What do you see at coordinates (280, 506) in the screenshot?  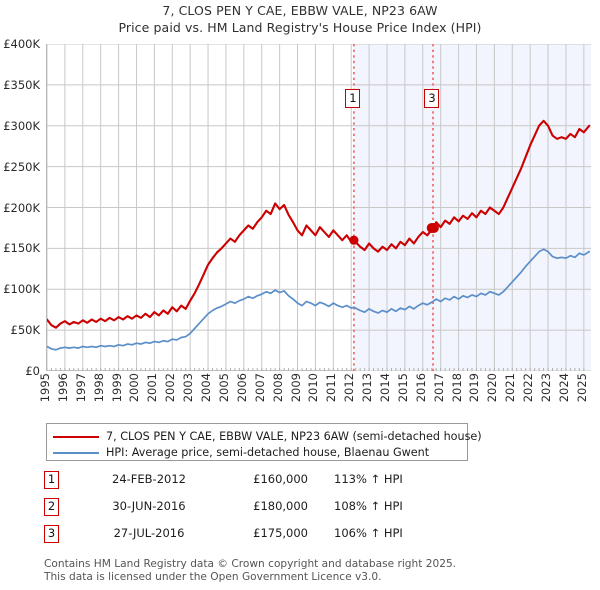 I see `transaction-price: £180,000` at bounding box center [280, 506].